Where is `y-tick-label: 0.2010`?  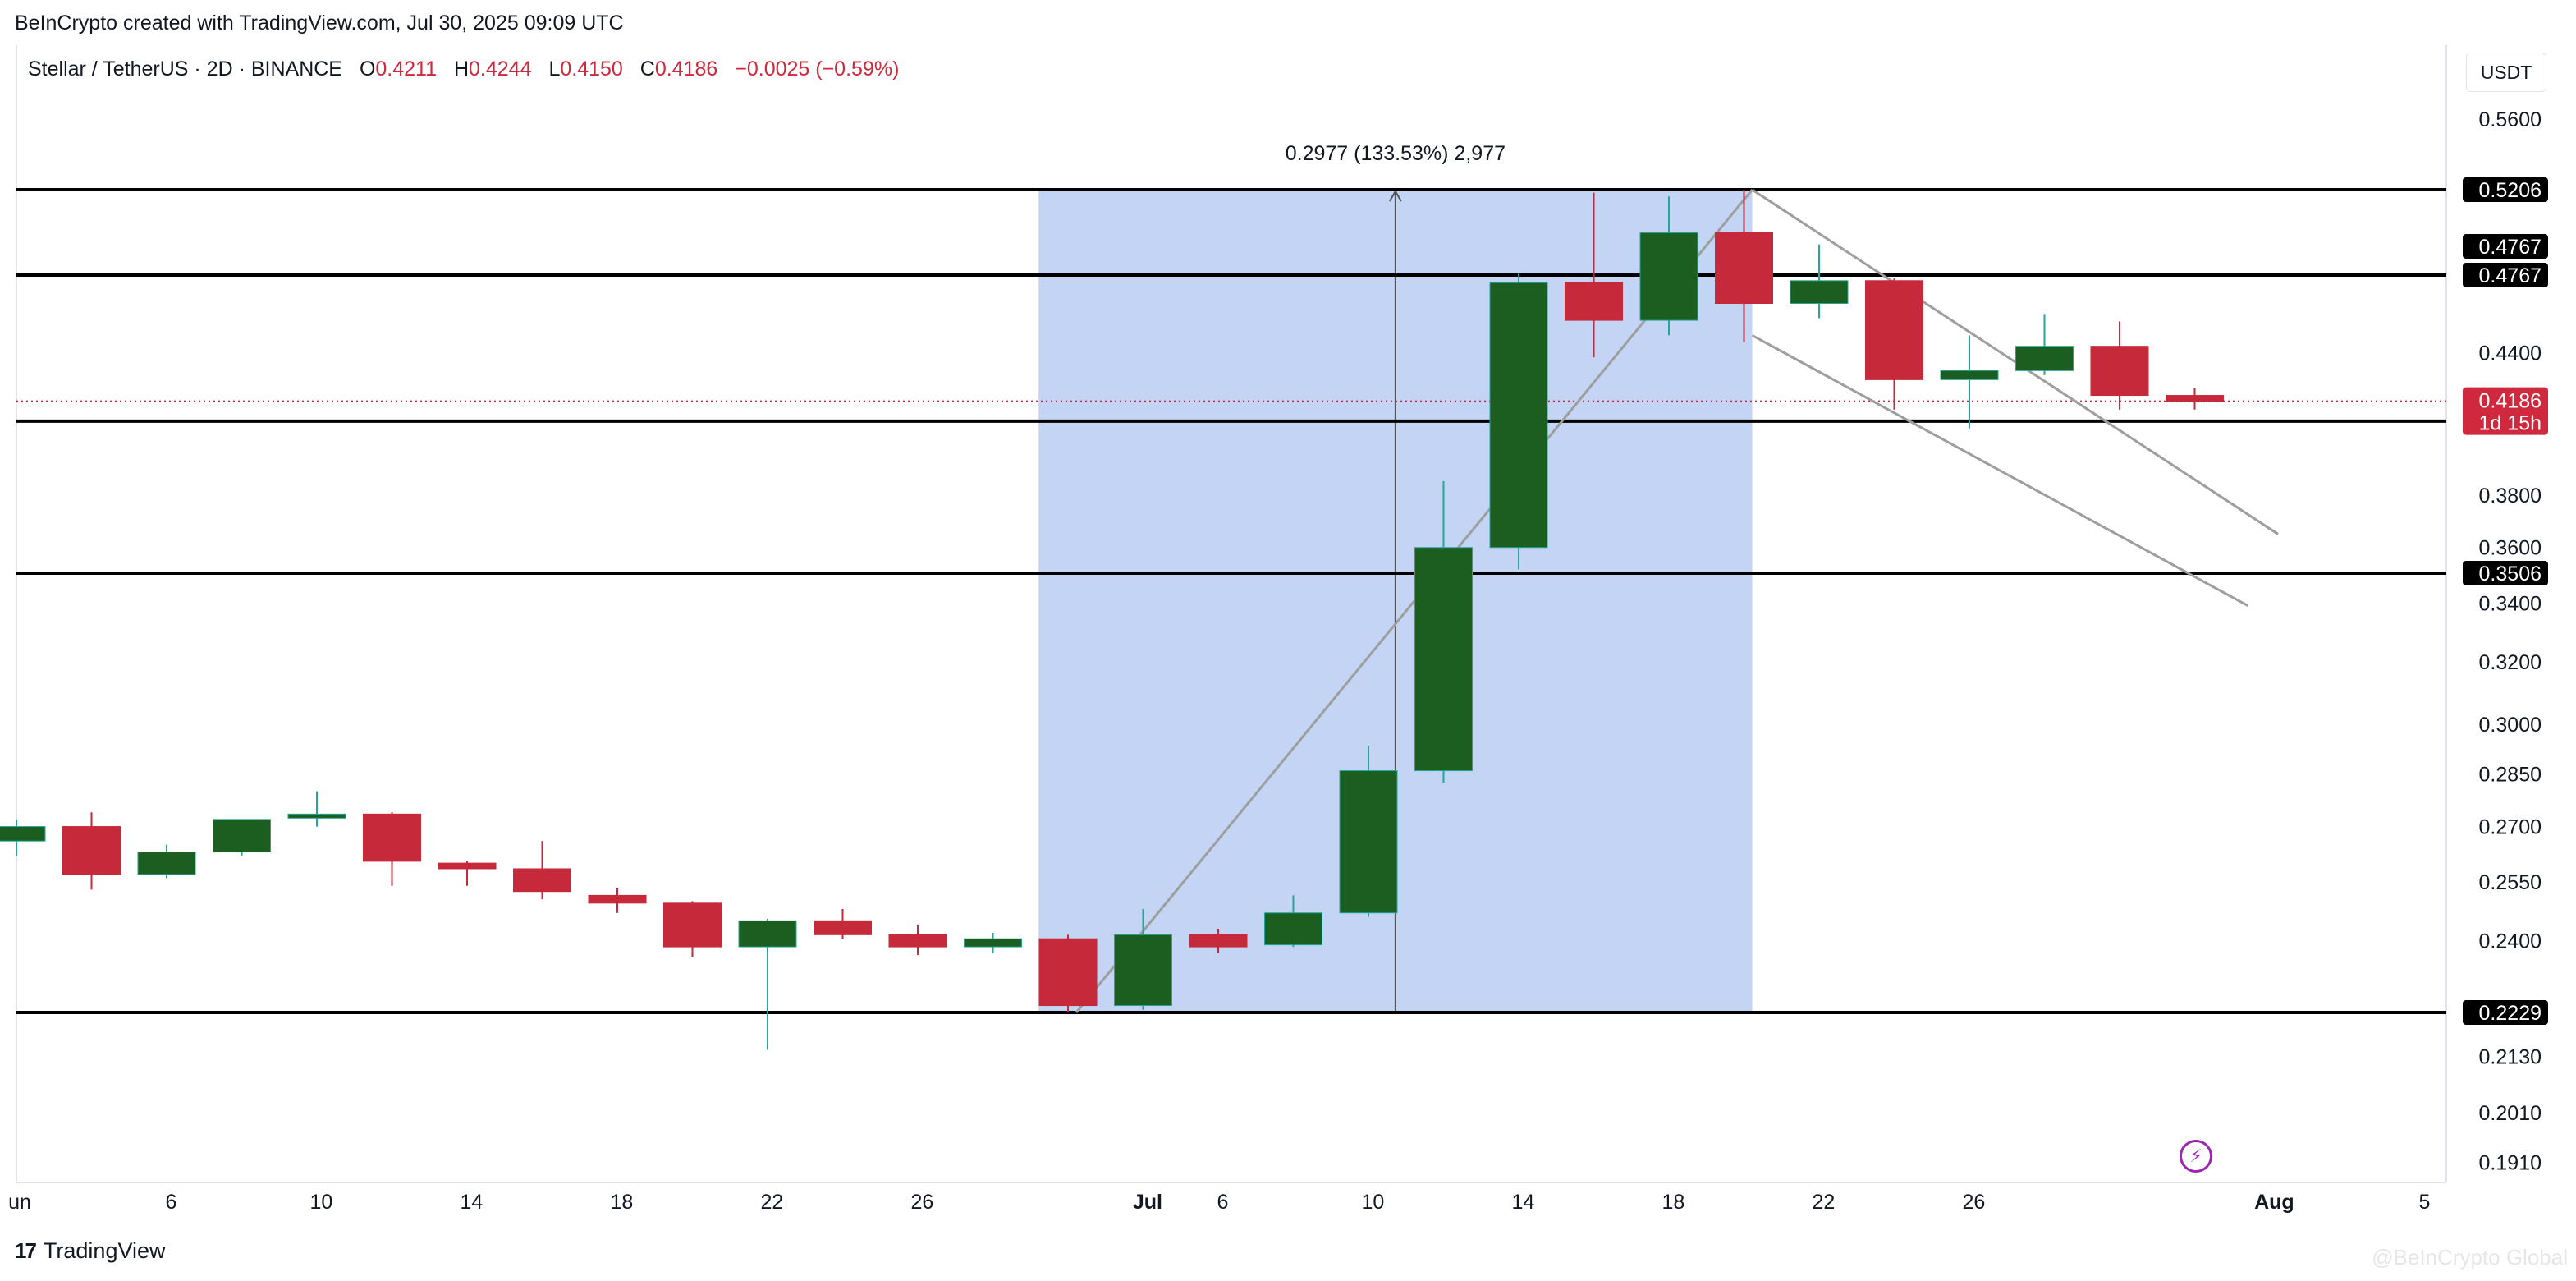
y-tick-label: 0.2010 is located at coordinates (2510, 1113).